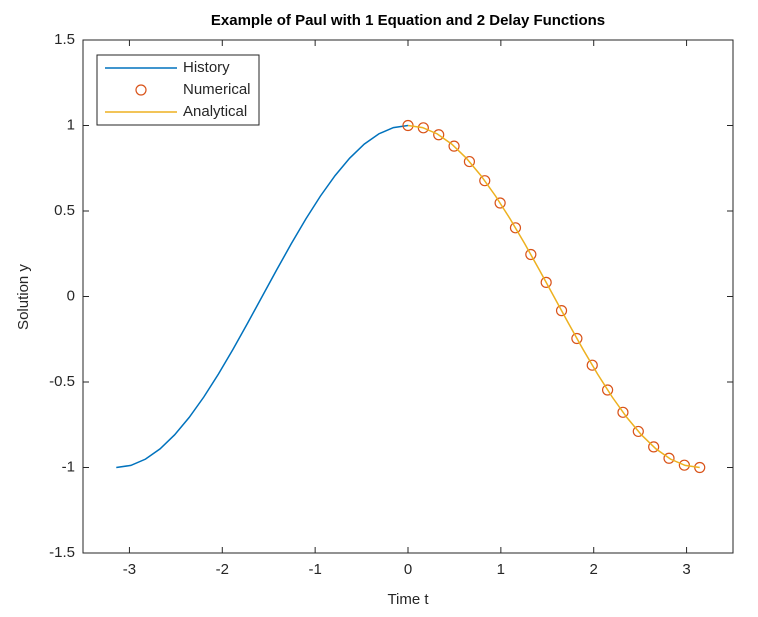 The width and height of the screenshot is (758, 617). I want to click on x-tick-label: 3, so click(686, 569).